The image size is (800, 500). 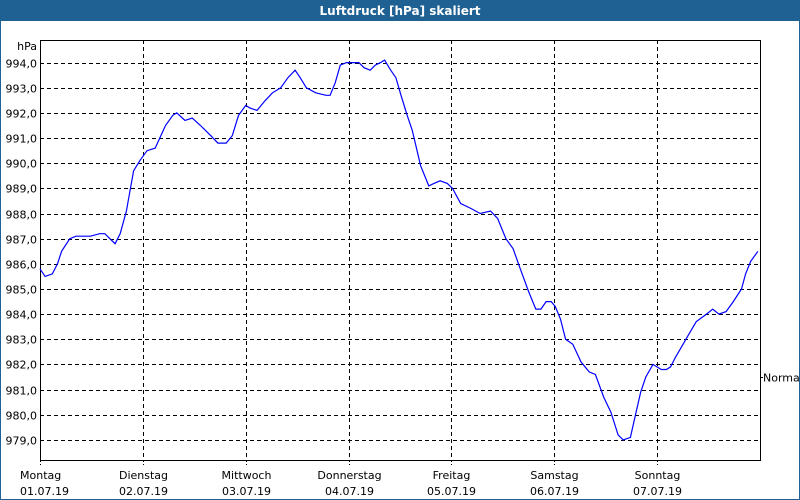 What do you see at coordinates (452, 475) in the screenshot?
I see `x-tick-day: Freitag` at bounding box center [452, 475].